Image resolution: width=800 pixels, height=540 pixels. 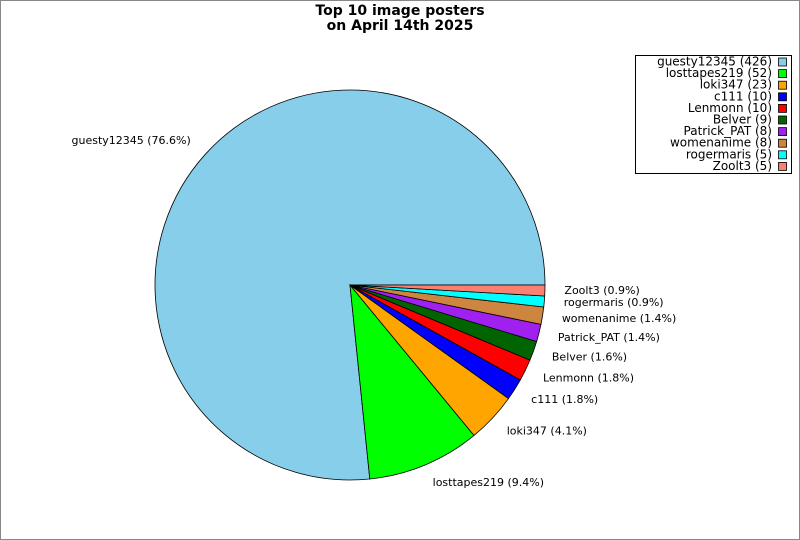 What do you see at coordinates (728, 131) in the screenshot?
I see `legend-label: Patrick_PAT (8)` at bounding box center [728, 131].